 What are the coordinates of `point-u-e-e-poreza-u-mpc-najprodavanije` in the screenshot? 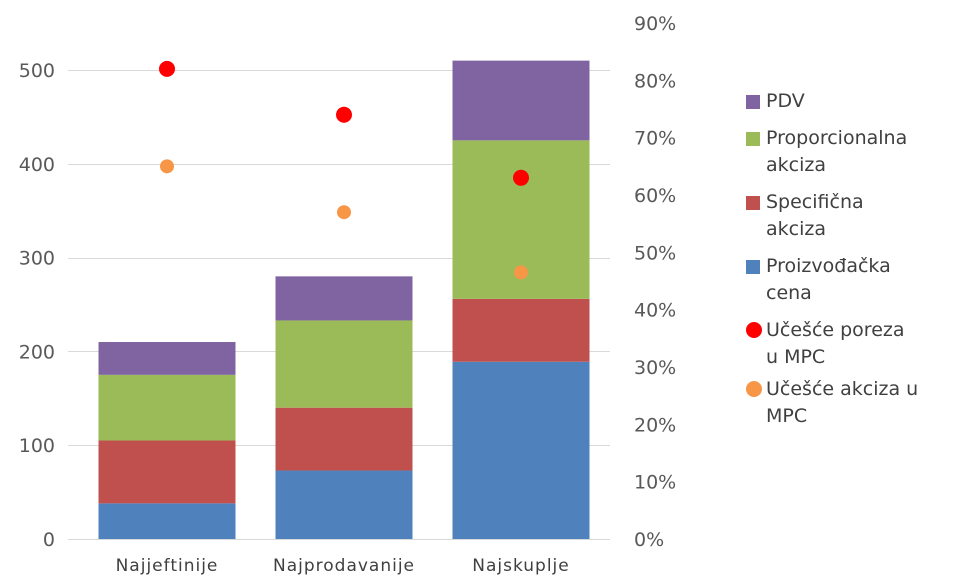 It's located at (344, 114).